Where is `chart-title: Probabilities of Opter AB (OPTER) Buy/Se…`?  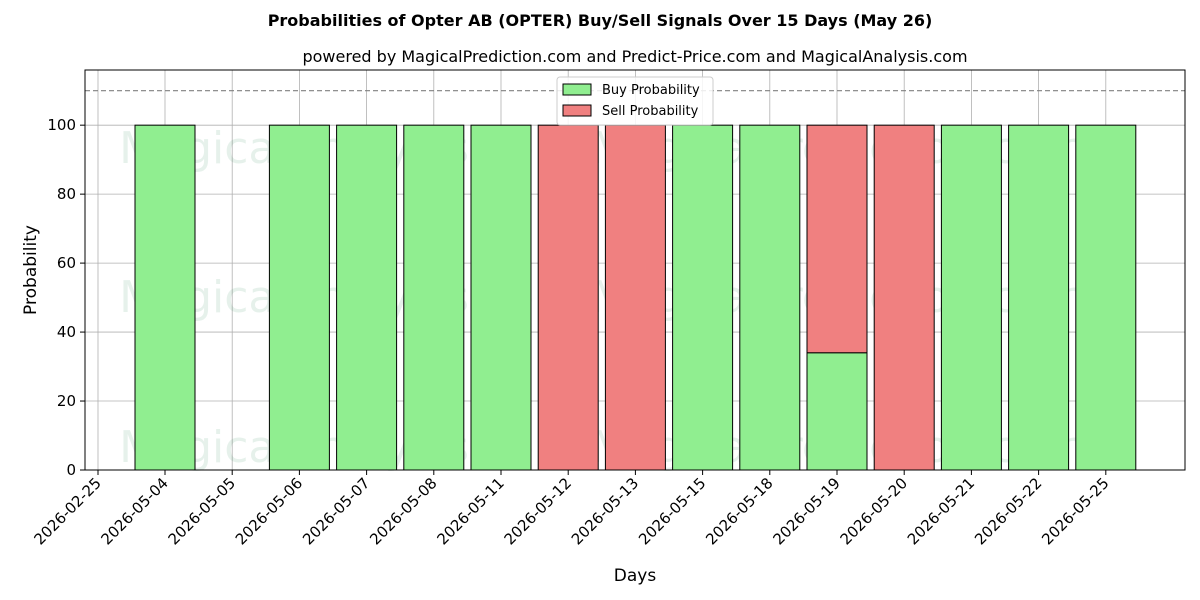 chart-title: Probabilities of Opter AB (OPTER) Buy/Se… is located at coordinates (600, 20).